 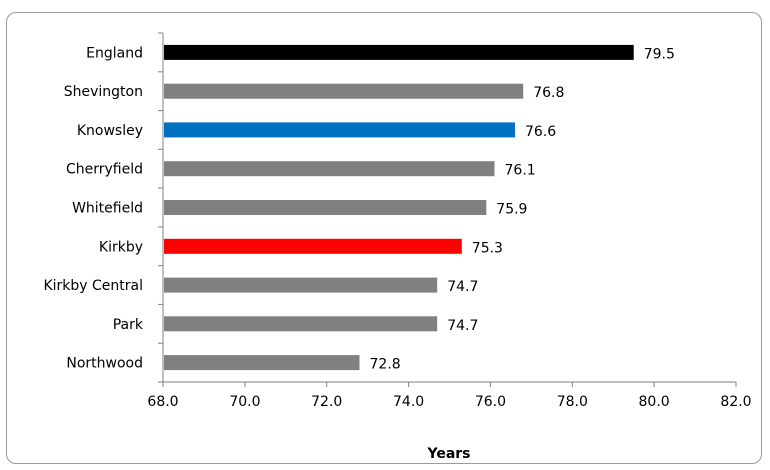 I want to click on value-label: 75.9, so click(x=511, y=210).